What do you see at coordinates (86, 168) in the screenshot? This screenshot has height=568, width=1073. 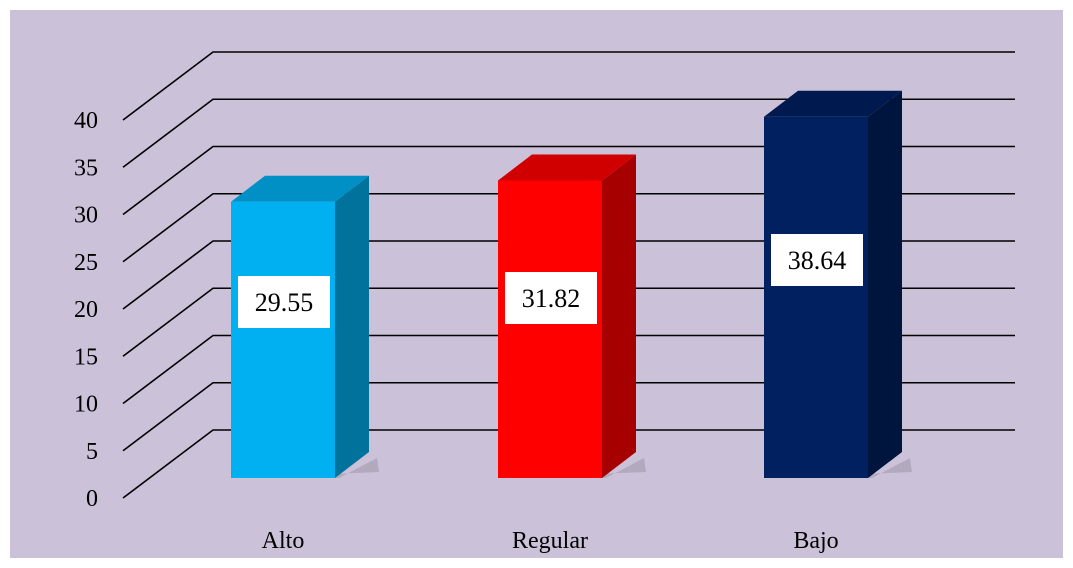 I see `y-tick-label: 35` at bounding box center [86, 168].